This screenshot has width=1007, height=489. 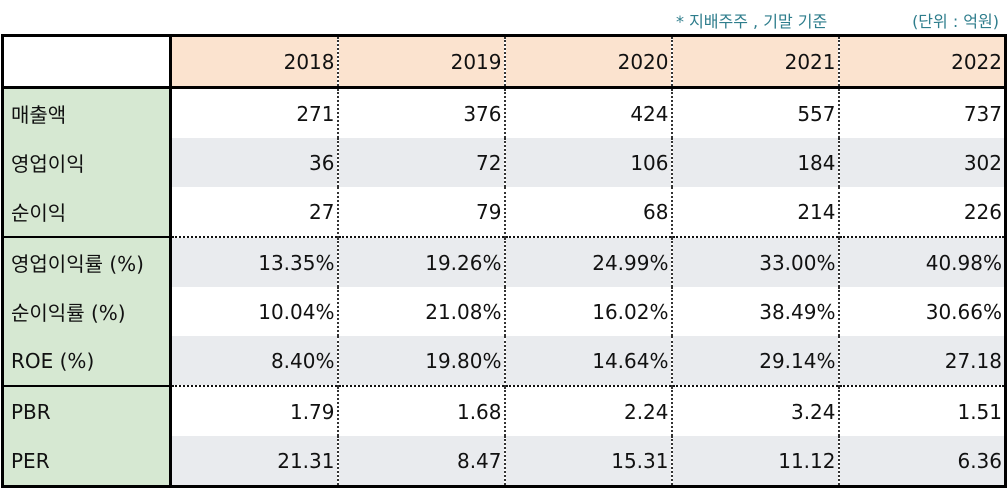 What do you see at coordinates (922, 112) in the screenshot?
I see `table-cell: 737` at bounding box center [922, 112].